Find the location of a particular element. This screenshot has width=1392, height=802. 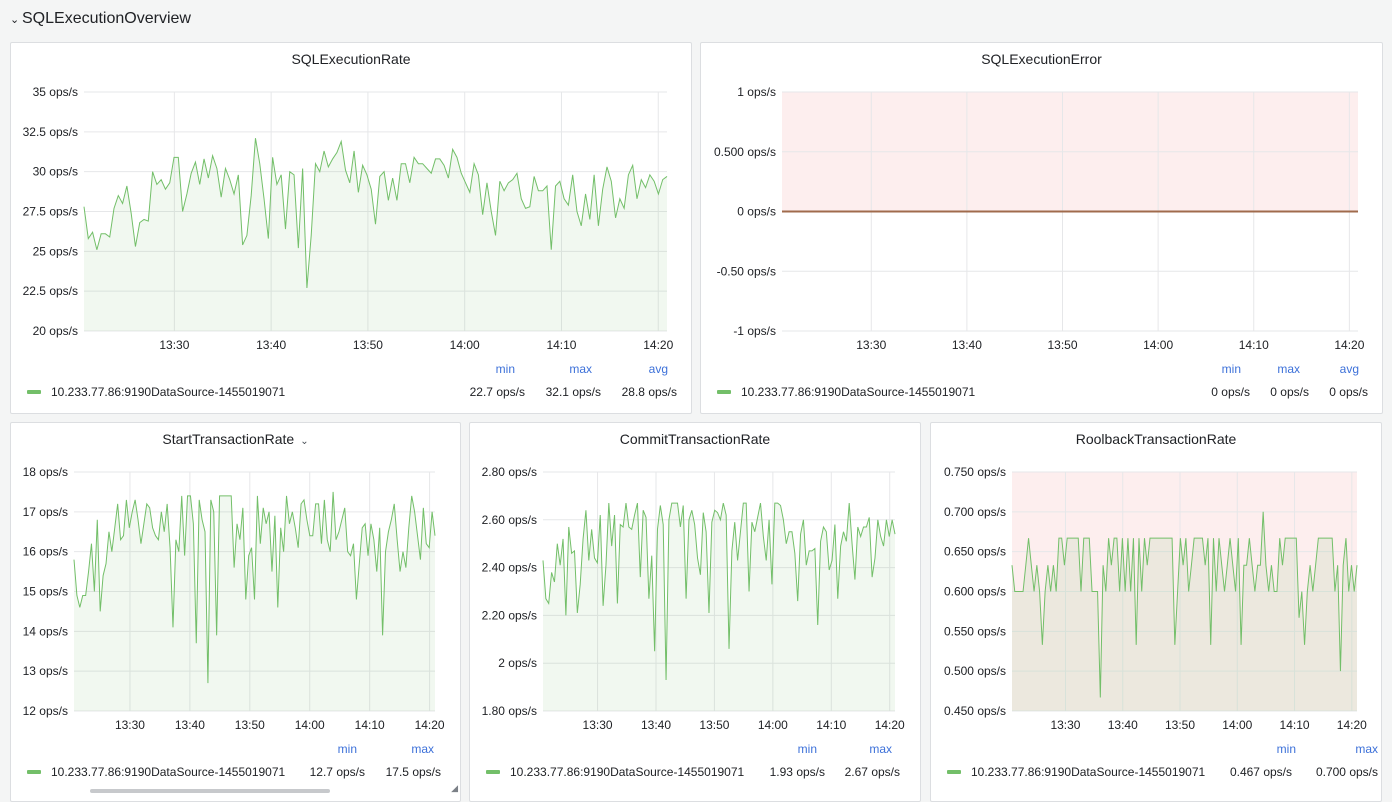

y-tick-label: 22.5 ops/s is located at coordinates (50, 291).